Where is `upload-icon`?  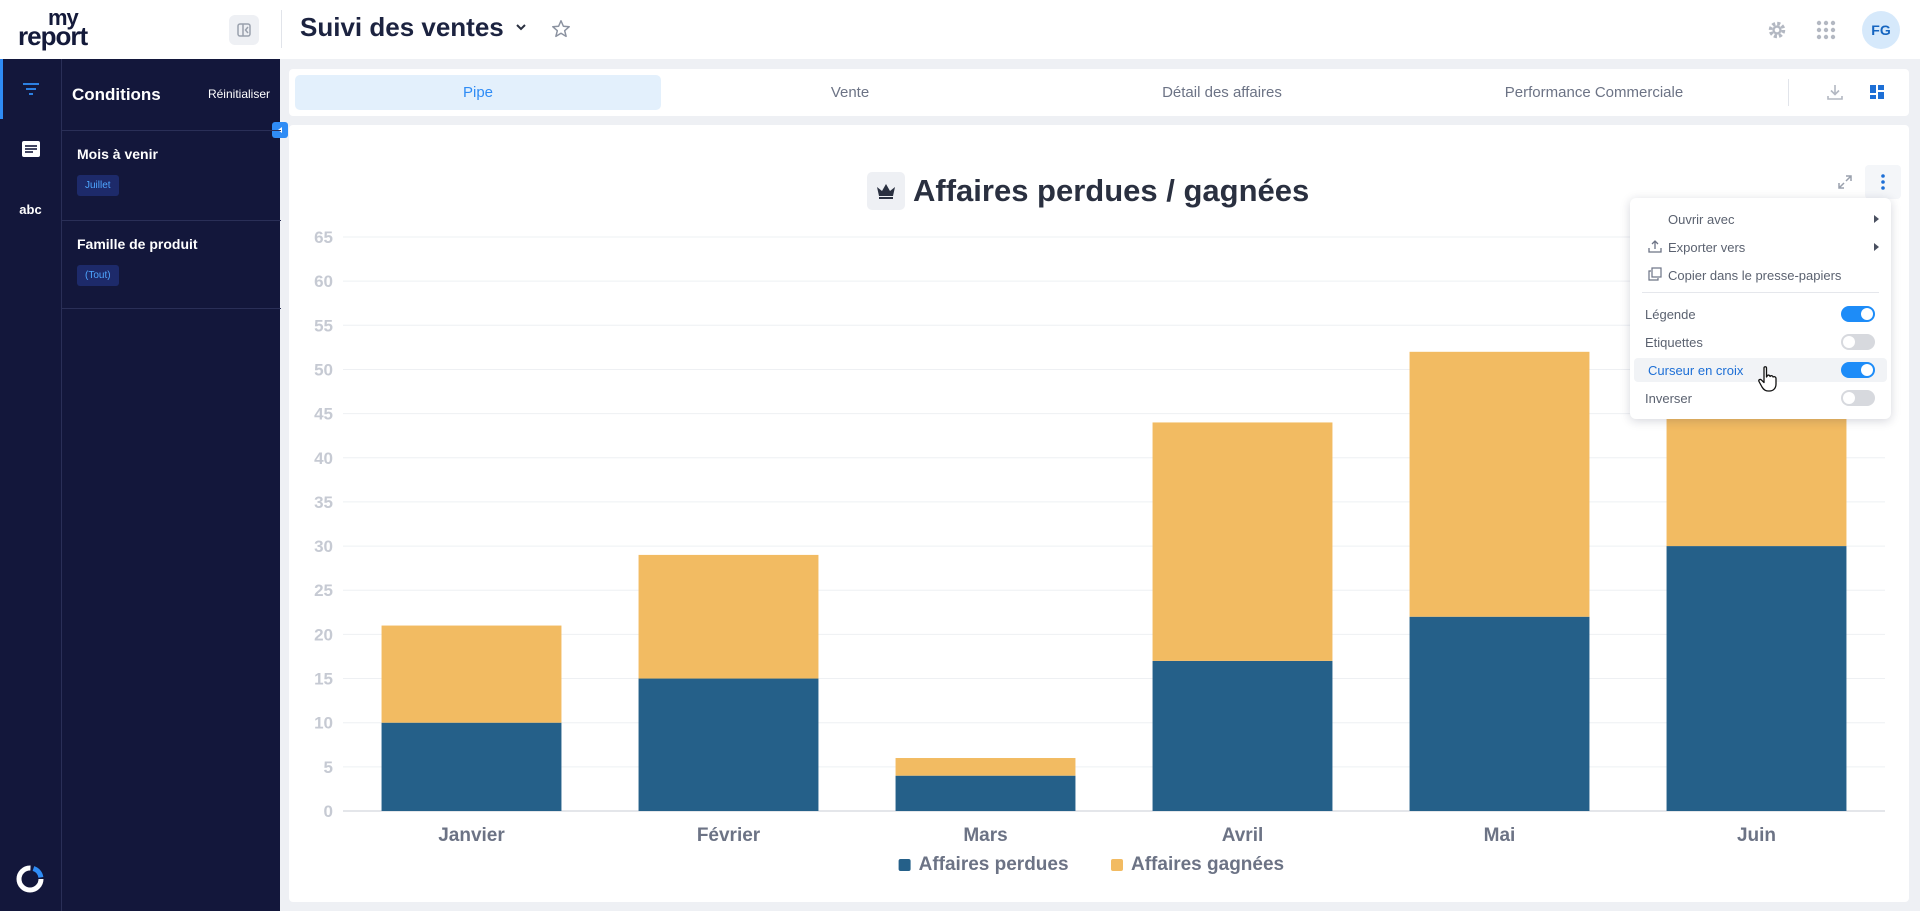 upload-icon is located at coordinates (1655, 246).